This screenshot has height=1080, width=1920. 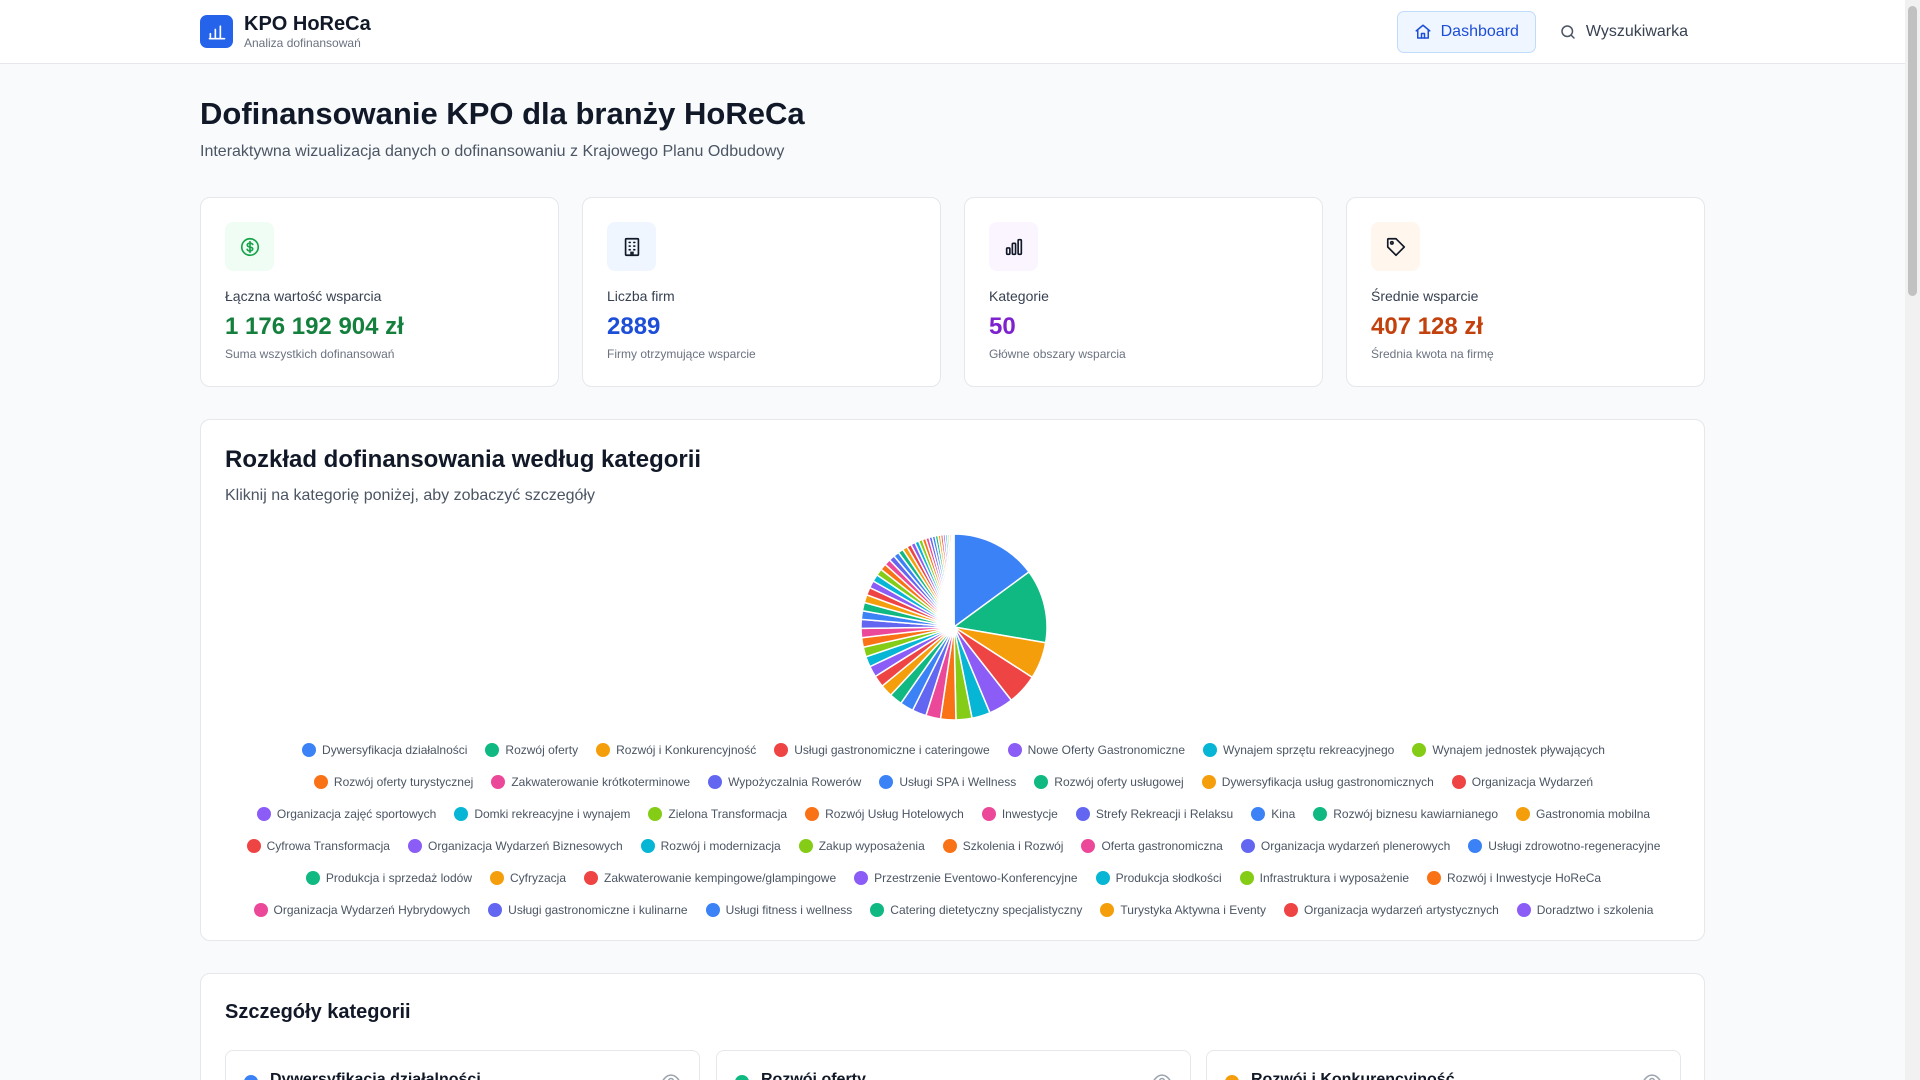 What do you see at coordinates (641, 296) in the screenshot?
I see `stat-label: Liczba firm` at bounding box center [641, 296].